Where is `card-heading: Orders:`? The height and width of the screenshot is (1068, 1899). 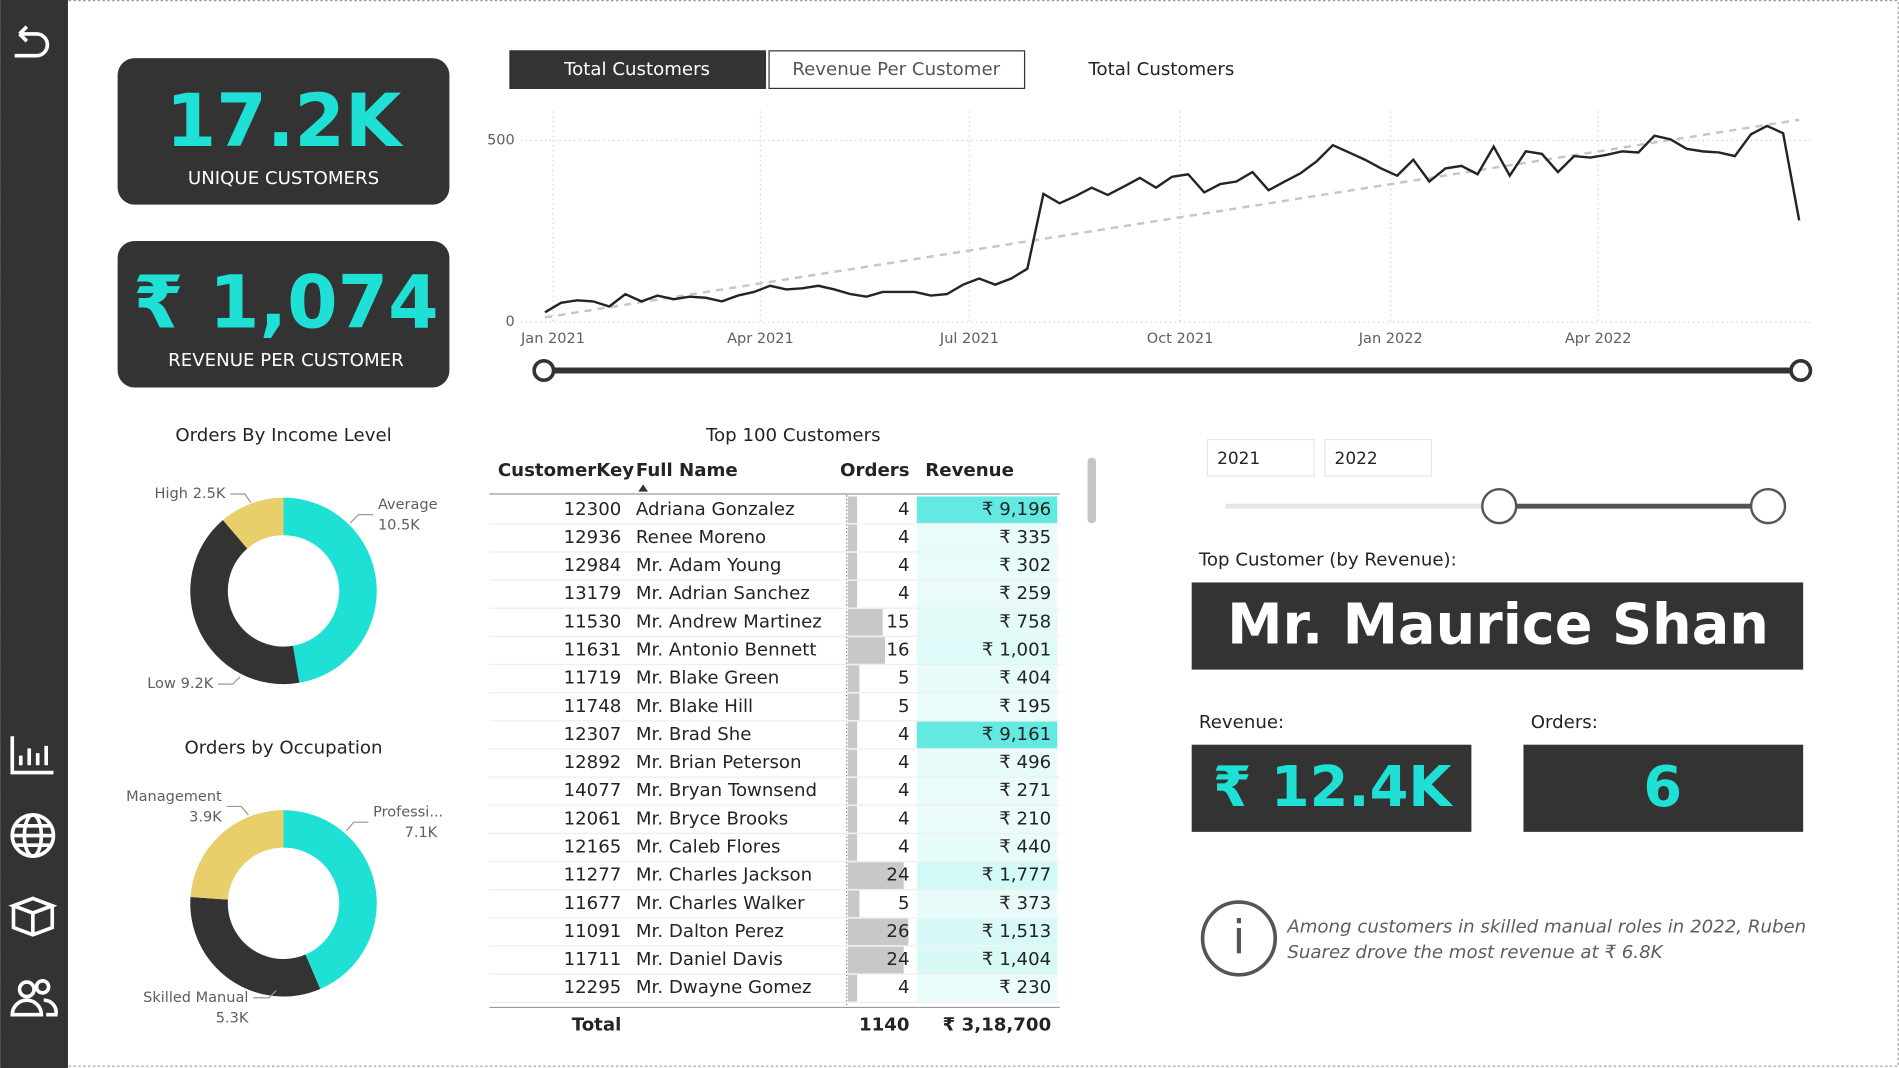 card-heading: Orders: is located at coordinates (1564, 722).